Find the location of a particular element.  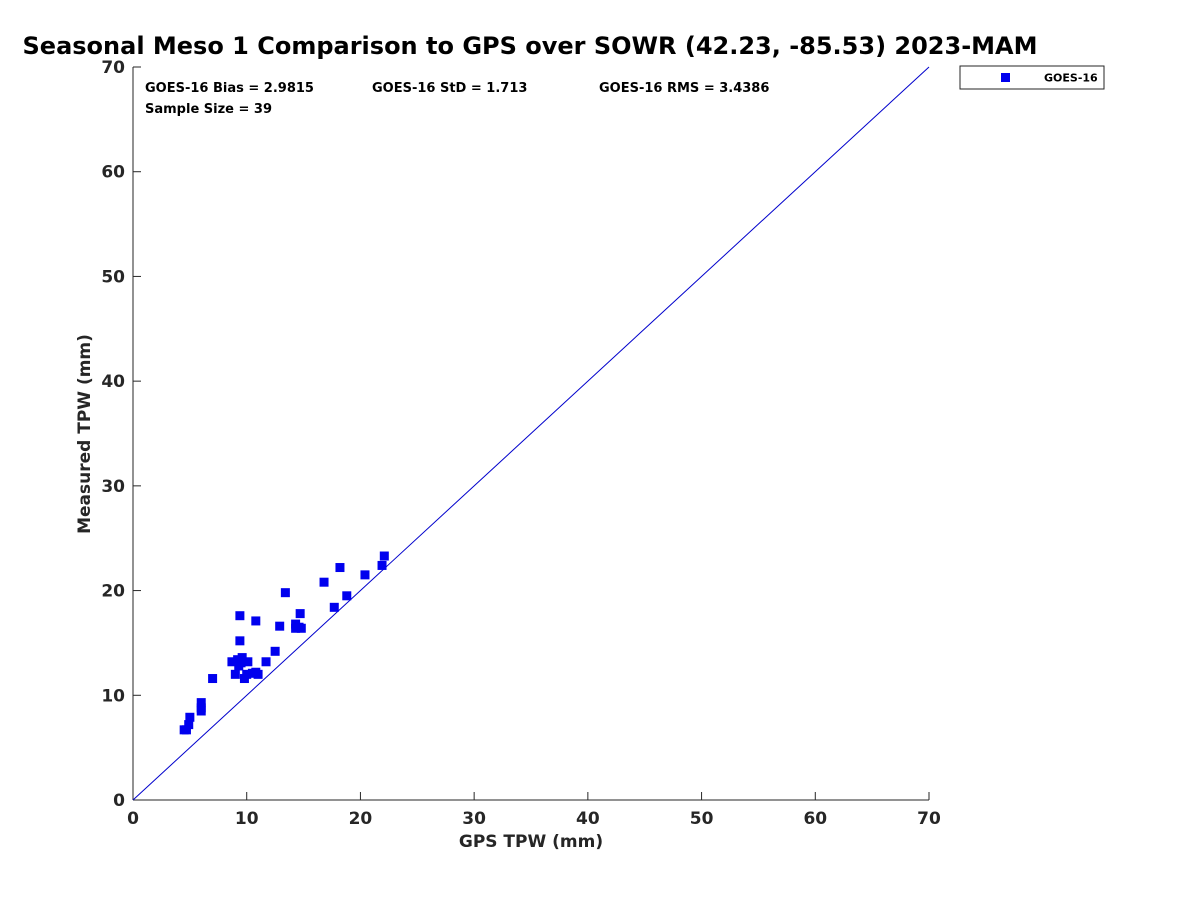

x-tick-label: 10 is located at coordinates (247, 819).